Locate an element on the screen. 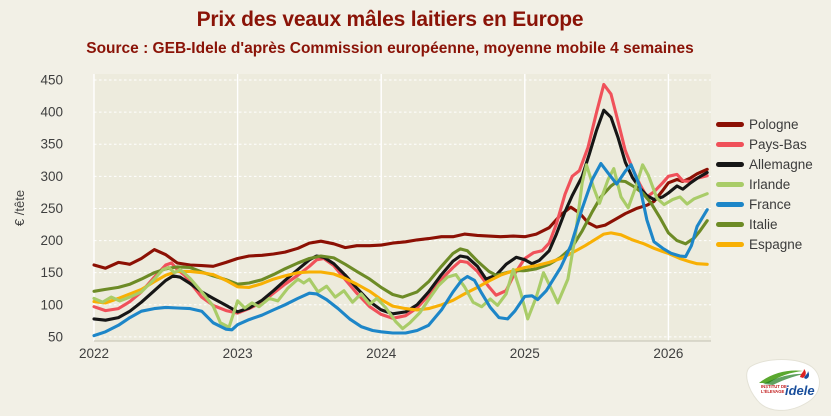  legend-swatch-allemagne is located at coordinates (730, 164).